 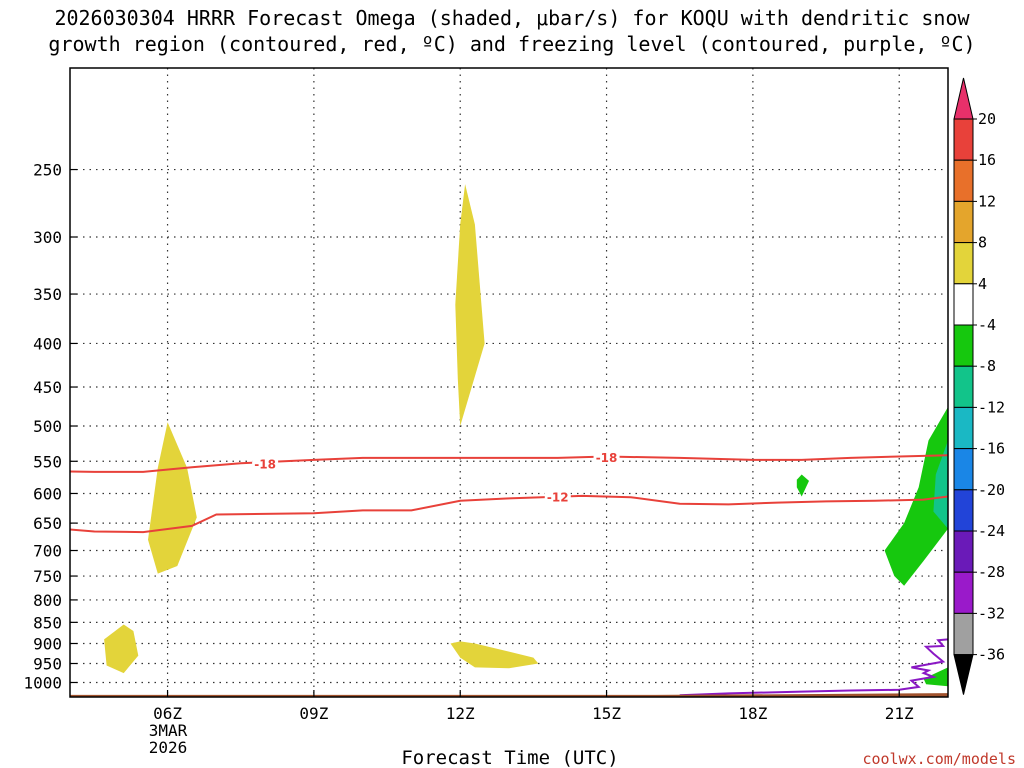 I want to click on freezing-level-contour, so click(x=813, y=667).